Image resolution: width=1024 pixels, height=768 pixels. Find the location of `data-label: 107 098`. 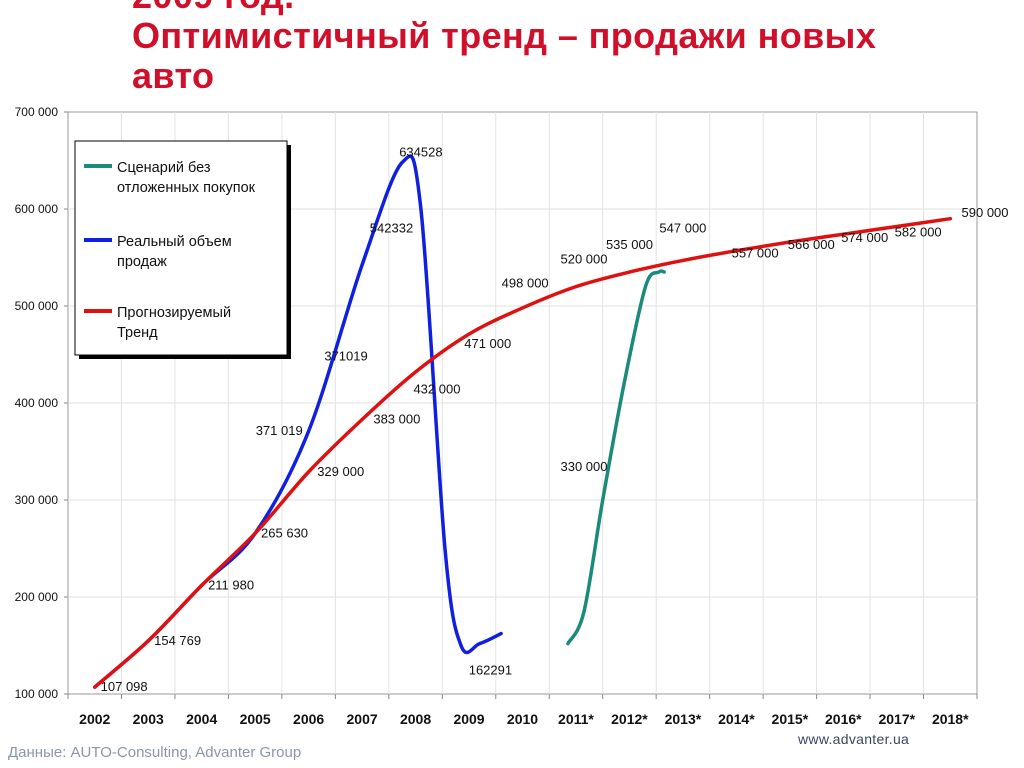

data-label: 107 098 is located at coordinates (124, 686).